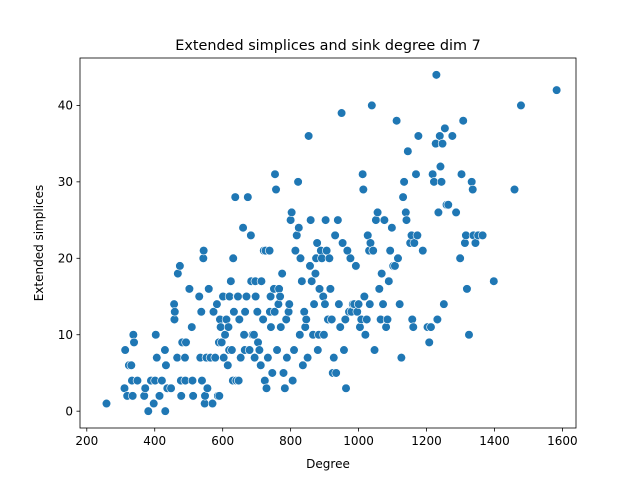 The width and height of the screenshot is (640, 480). Describe the element at coordinates (65, 182) in the screenshot. I see `y-tick-label: 30` at that location.